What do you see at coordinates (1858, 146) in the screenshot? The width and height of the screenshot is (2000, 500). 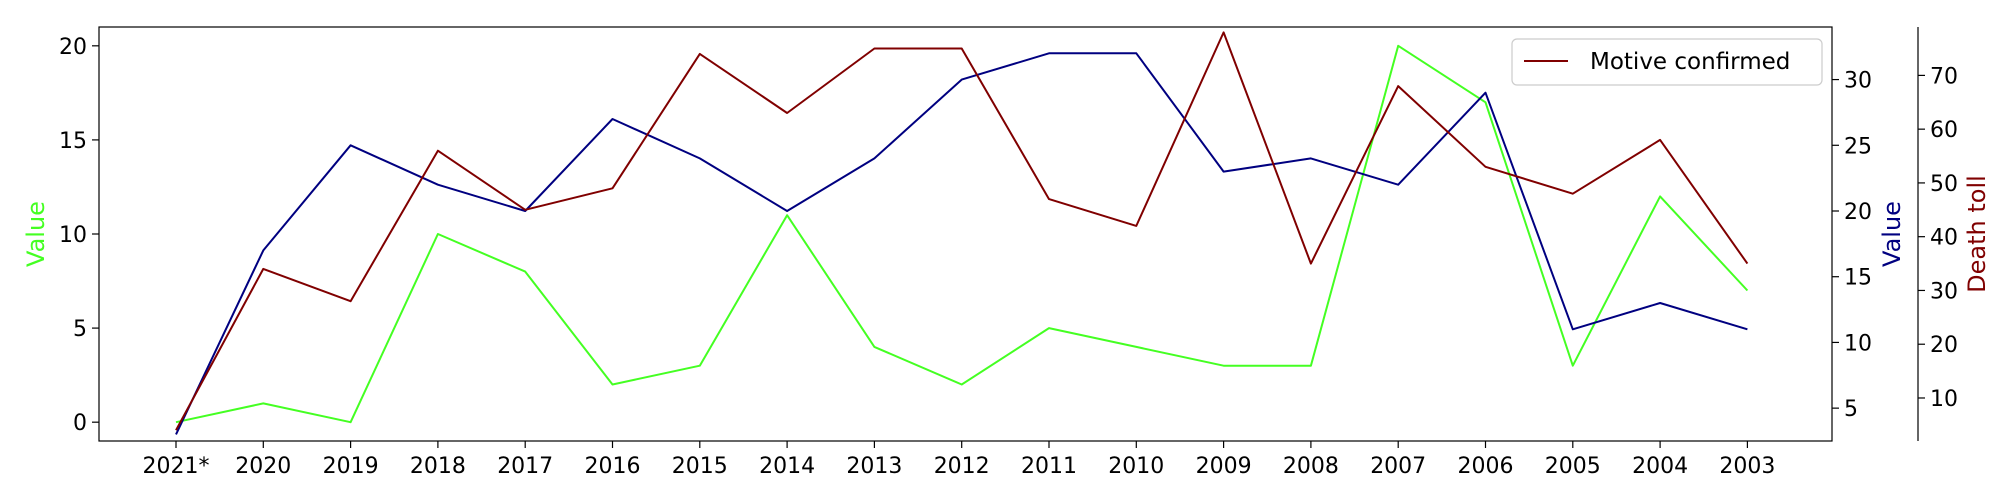 I see `y-right-1-tick-label: 25` at bounding box center [1858, 146].